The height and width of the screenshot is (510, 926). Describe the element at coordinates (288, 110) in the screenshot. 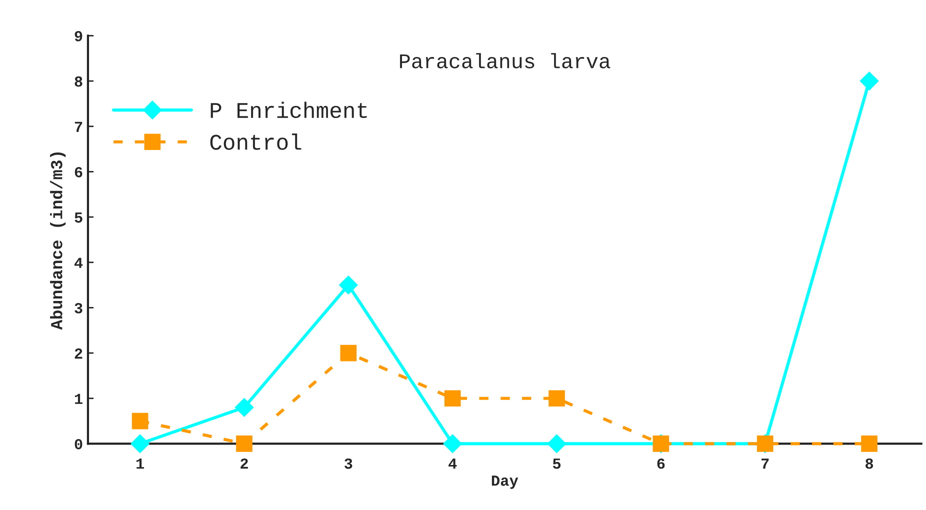

I see `legend-label: P Enrichment` at that location.